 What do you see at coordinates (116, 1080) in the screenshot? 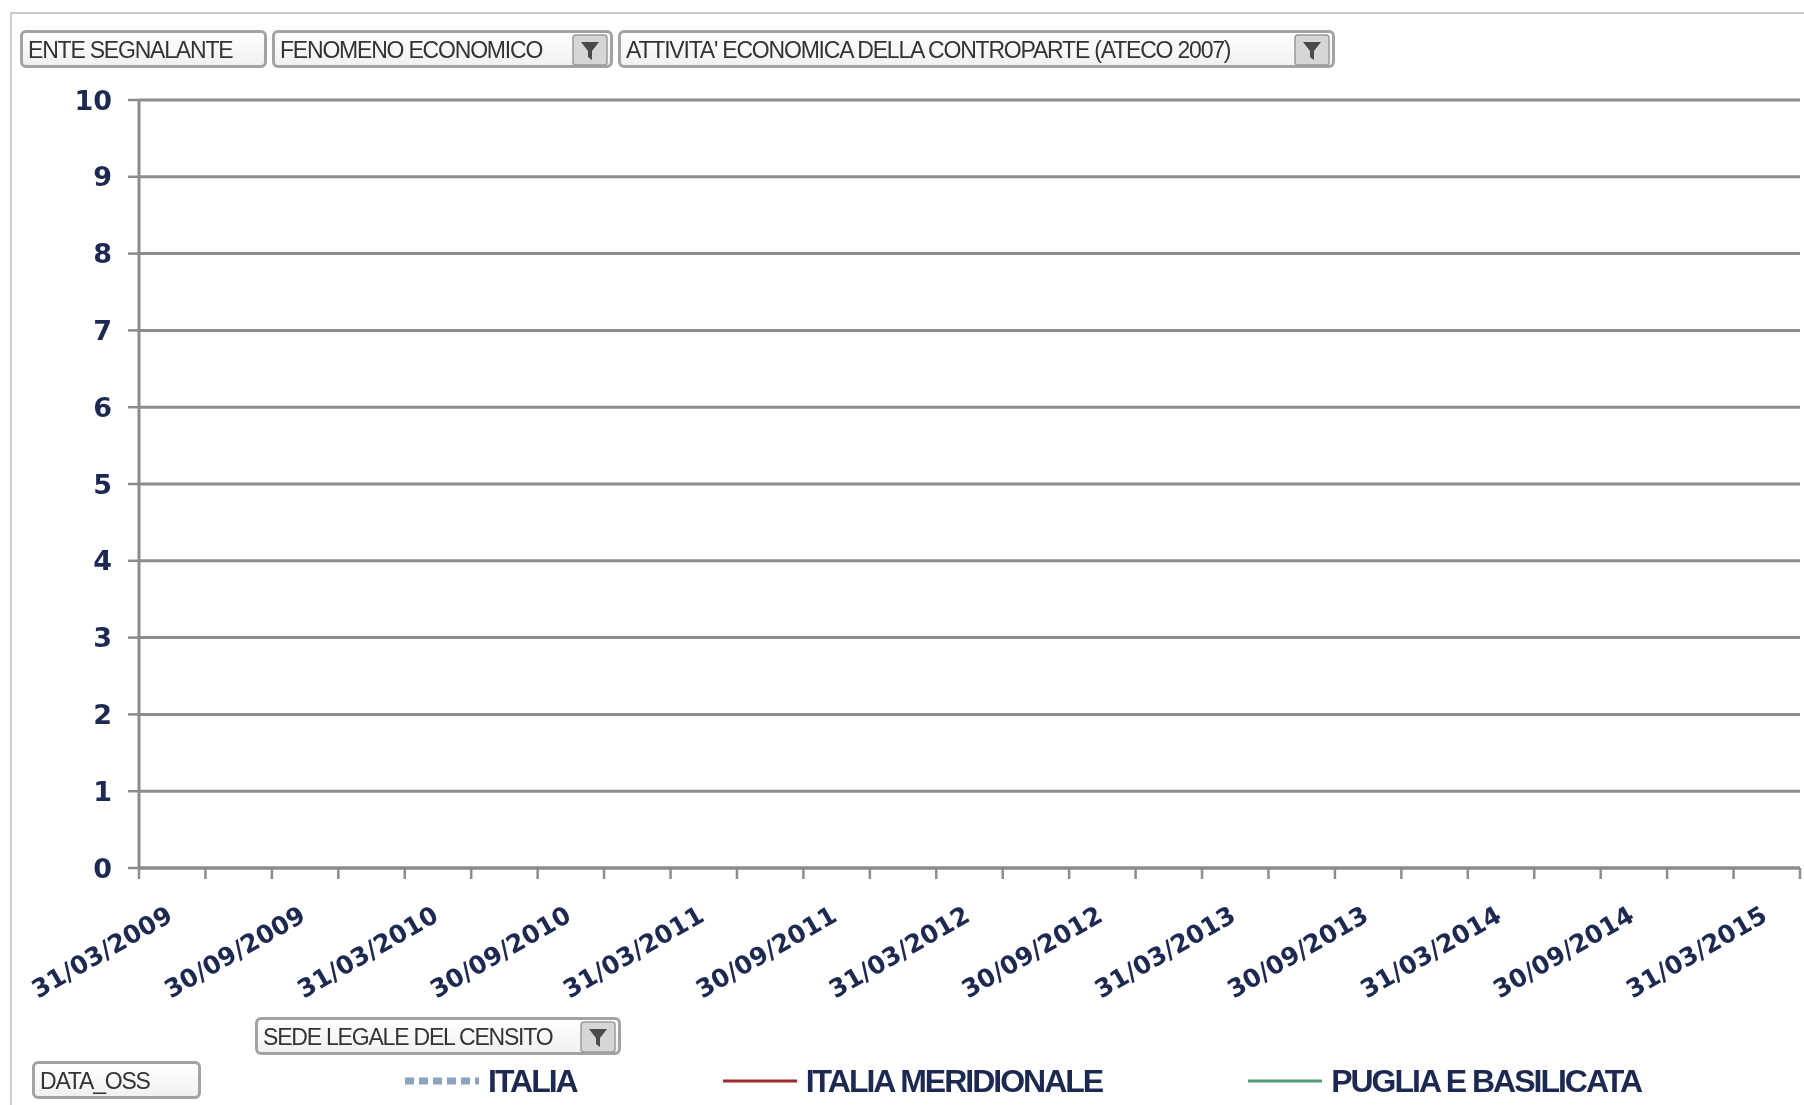
I see `field-button: DATA_OSS` at bounding box center [116, 1080].